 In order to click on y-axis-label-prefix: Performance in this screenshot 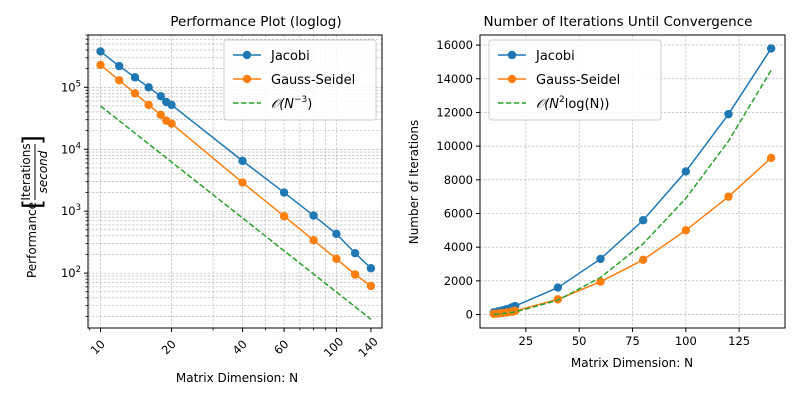, I will do `click(32, 240)`.